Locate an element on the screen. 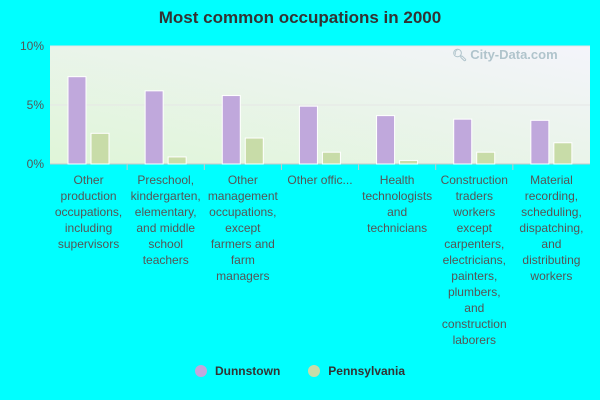 The width and height of the screenshot is (600, 400). legend-swatch-pennsylvania is located at coordinates (314, 371).